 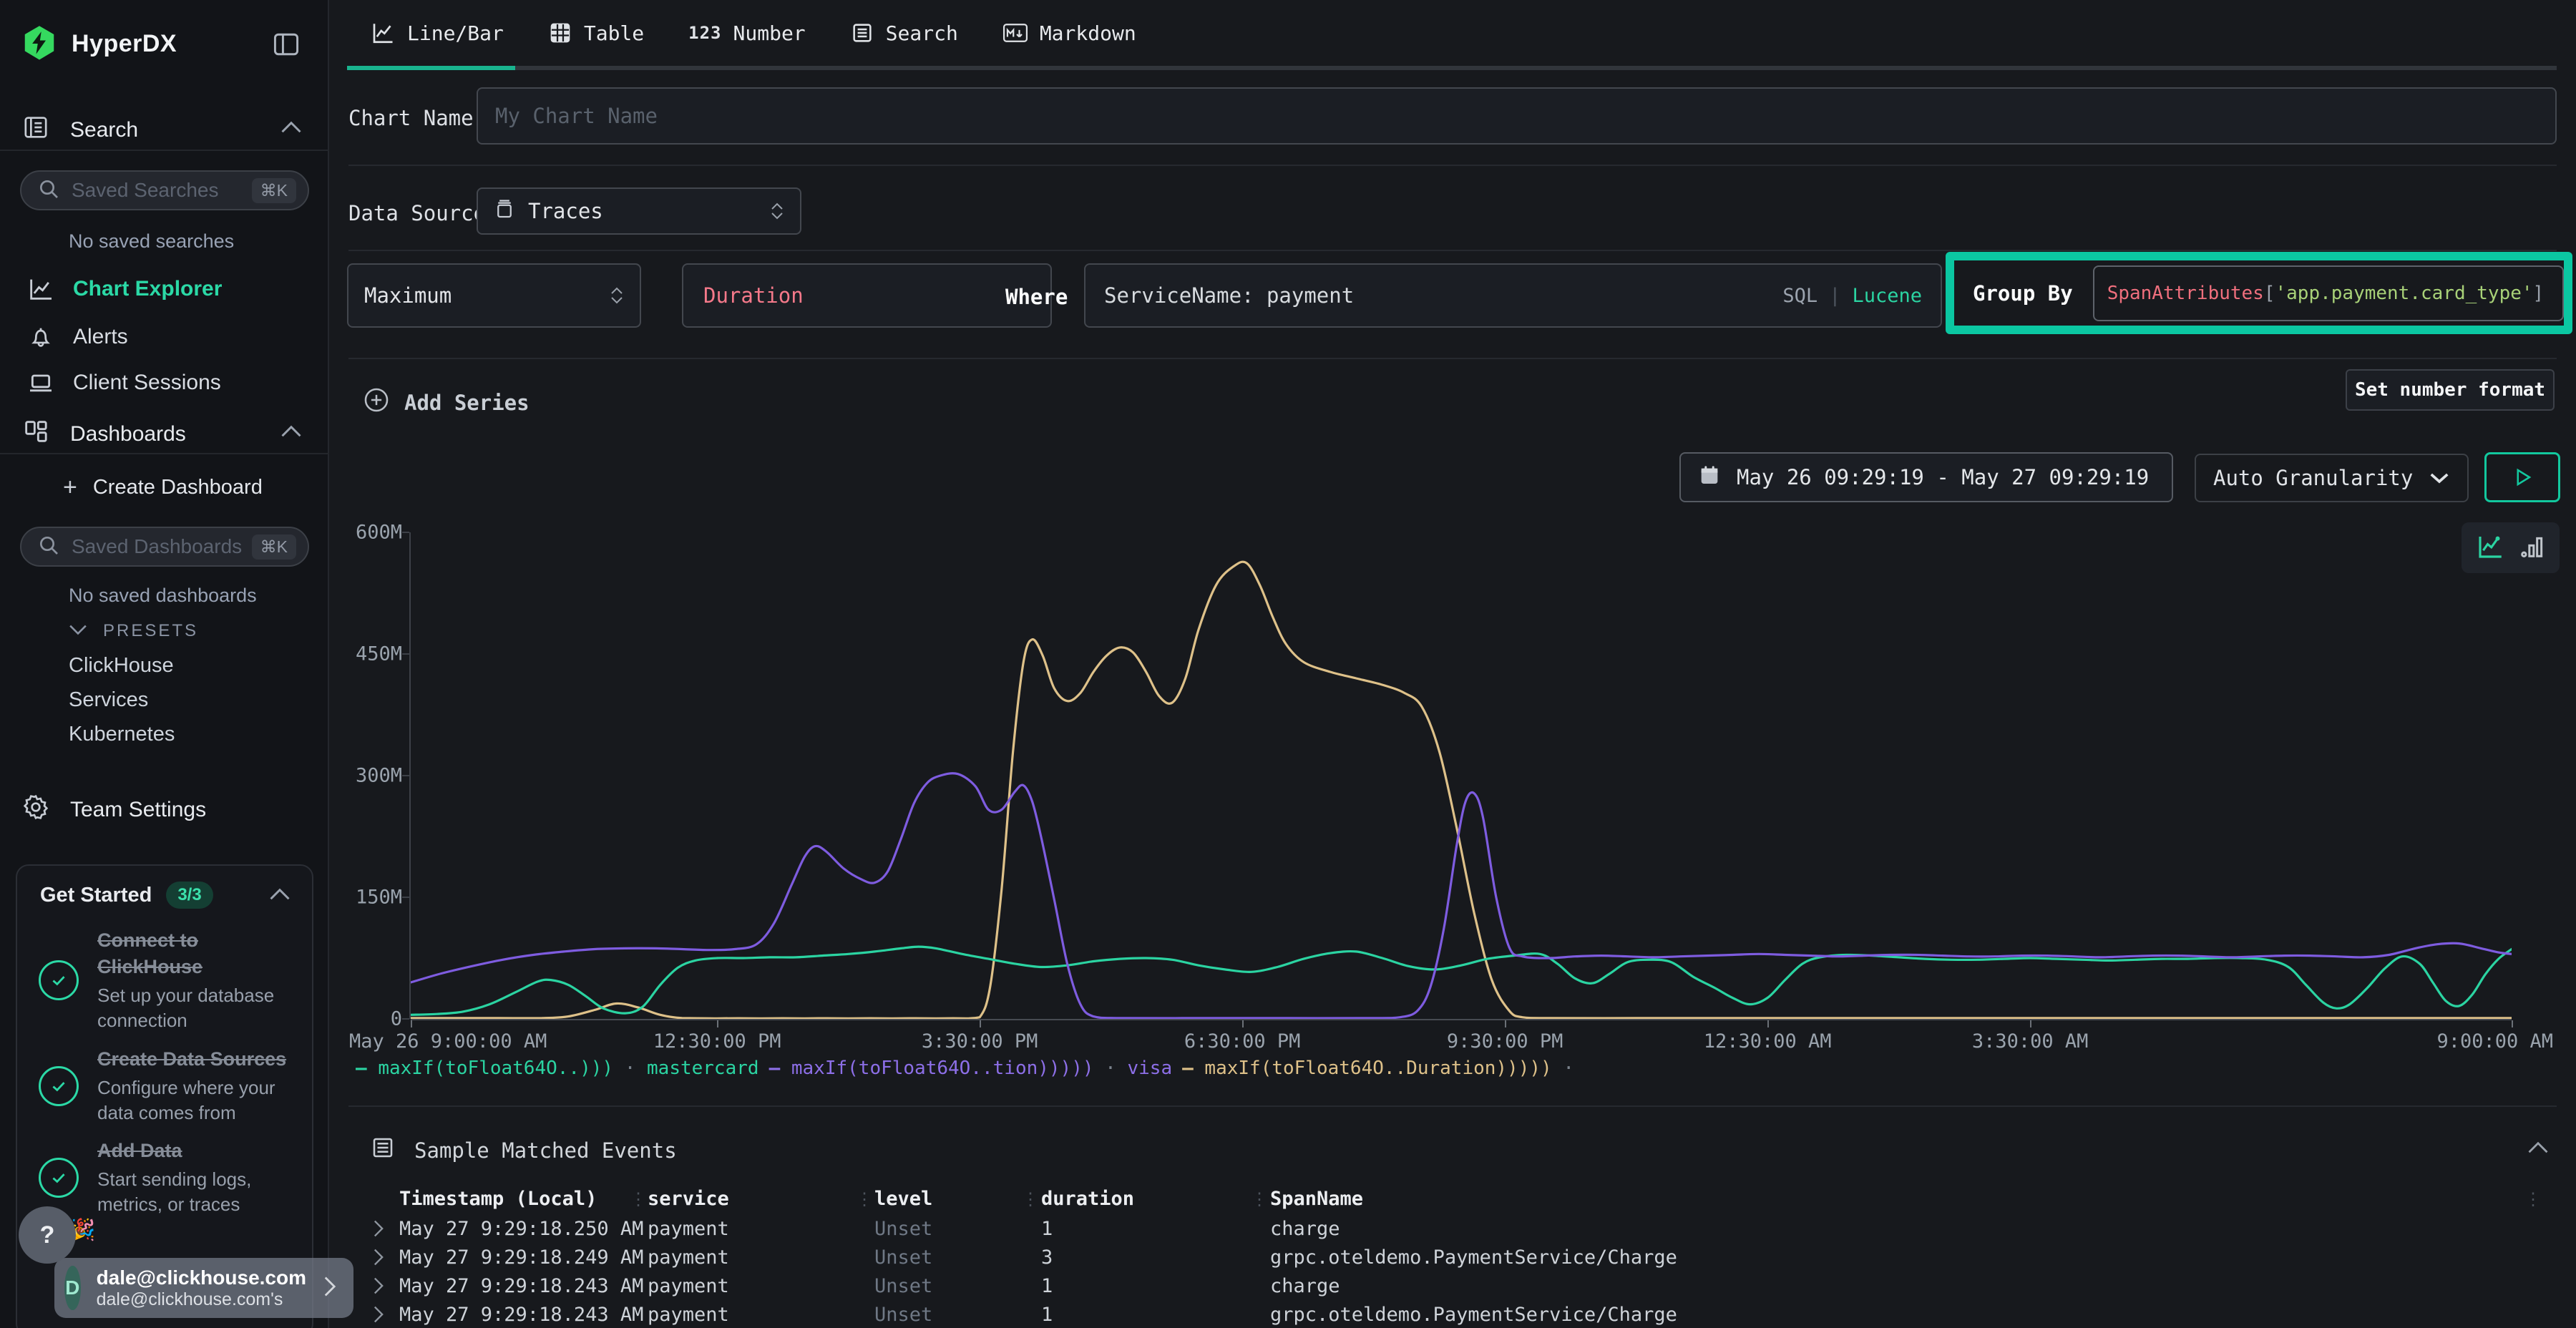 What do you see at coordinates (133, 631) in the screenshot?
I see `presets-group: PRESETS` at bounding box center [133, 631].